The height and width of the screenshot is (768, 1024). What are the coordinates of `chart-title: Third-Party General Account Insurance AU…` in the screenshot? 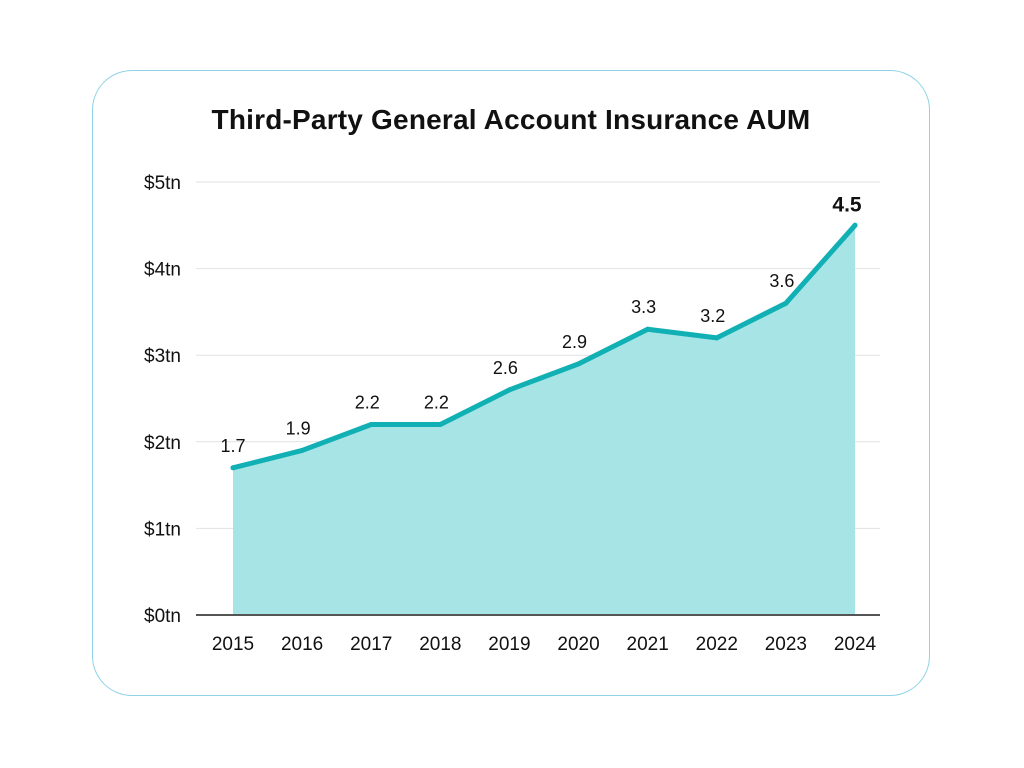 It's located at (511, 119).